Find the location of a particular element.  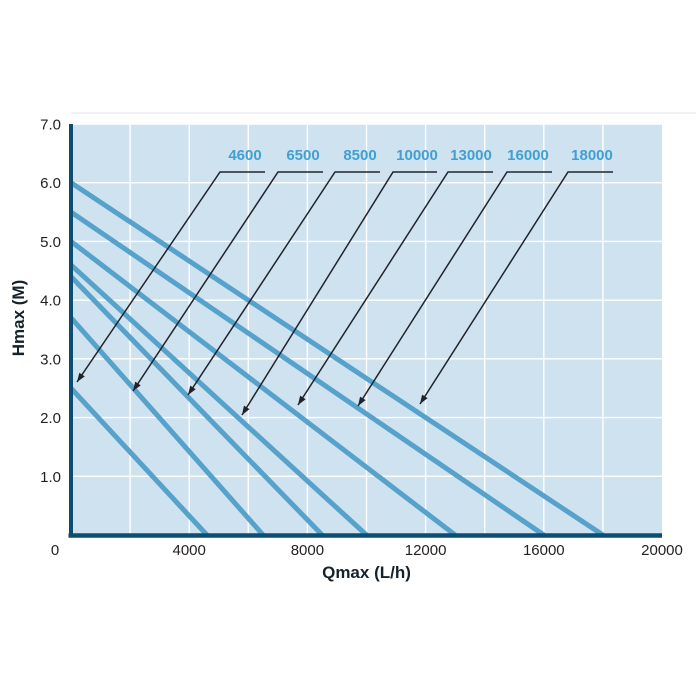

y-tick-label: 6.0 is located at coordinates (50, 183).